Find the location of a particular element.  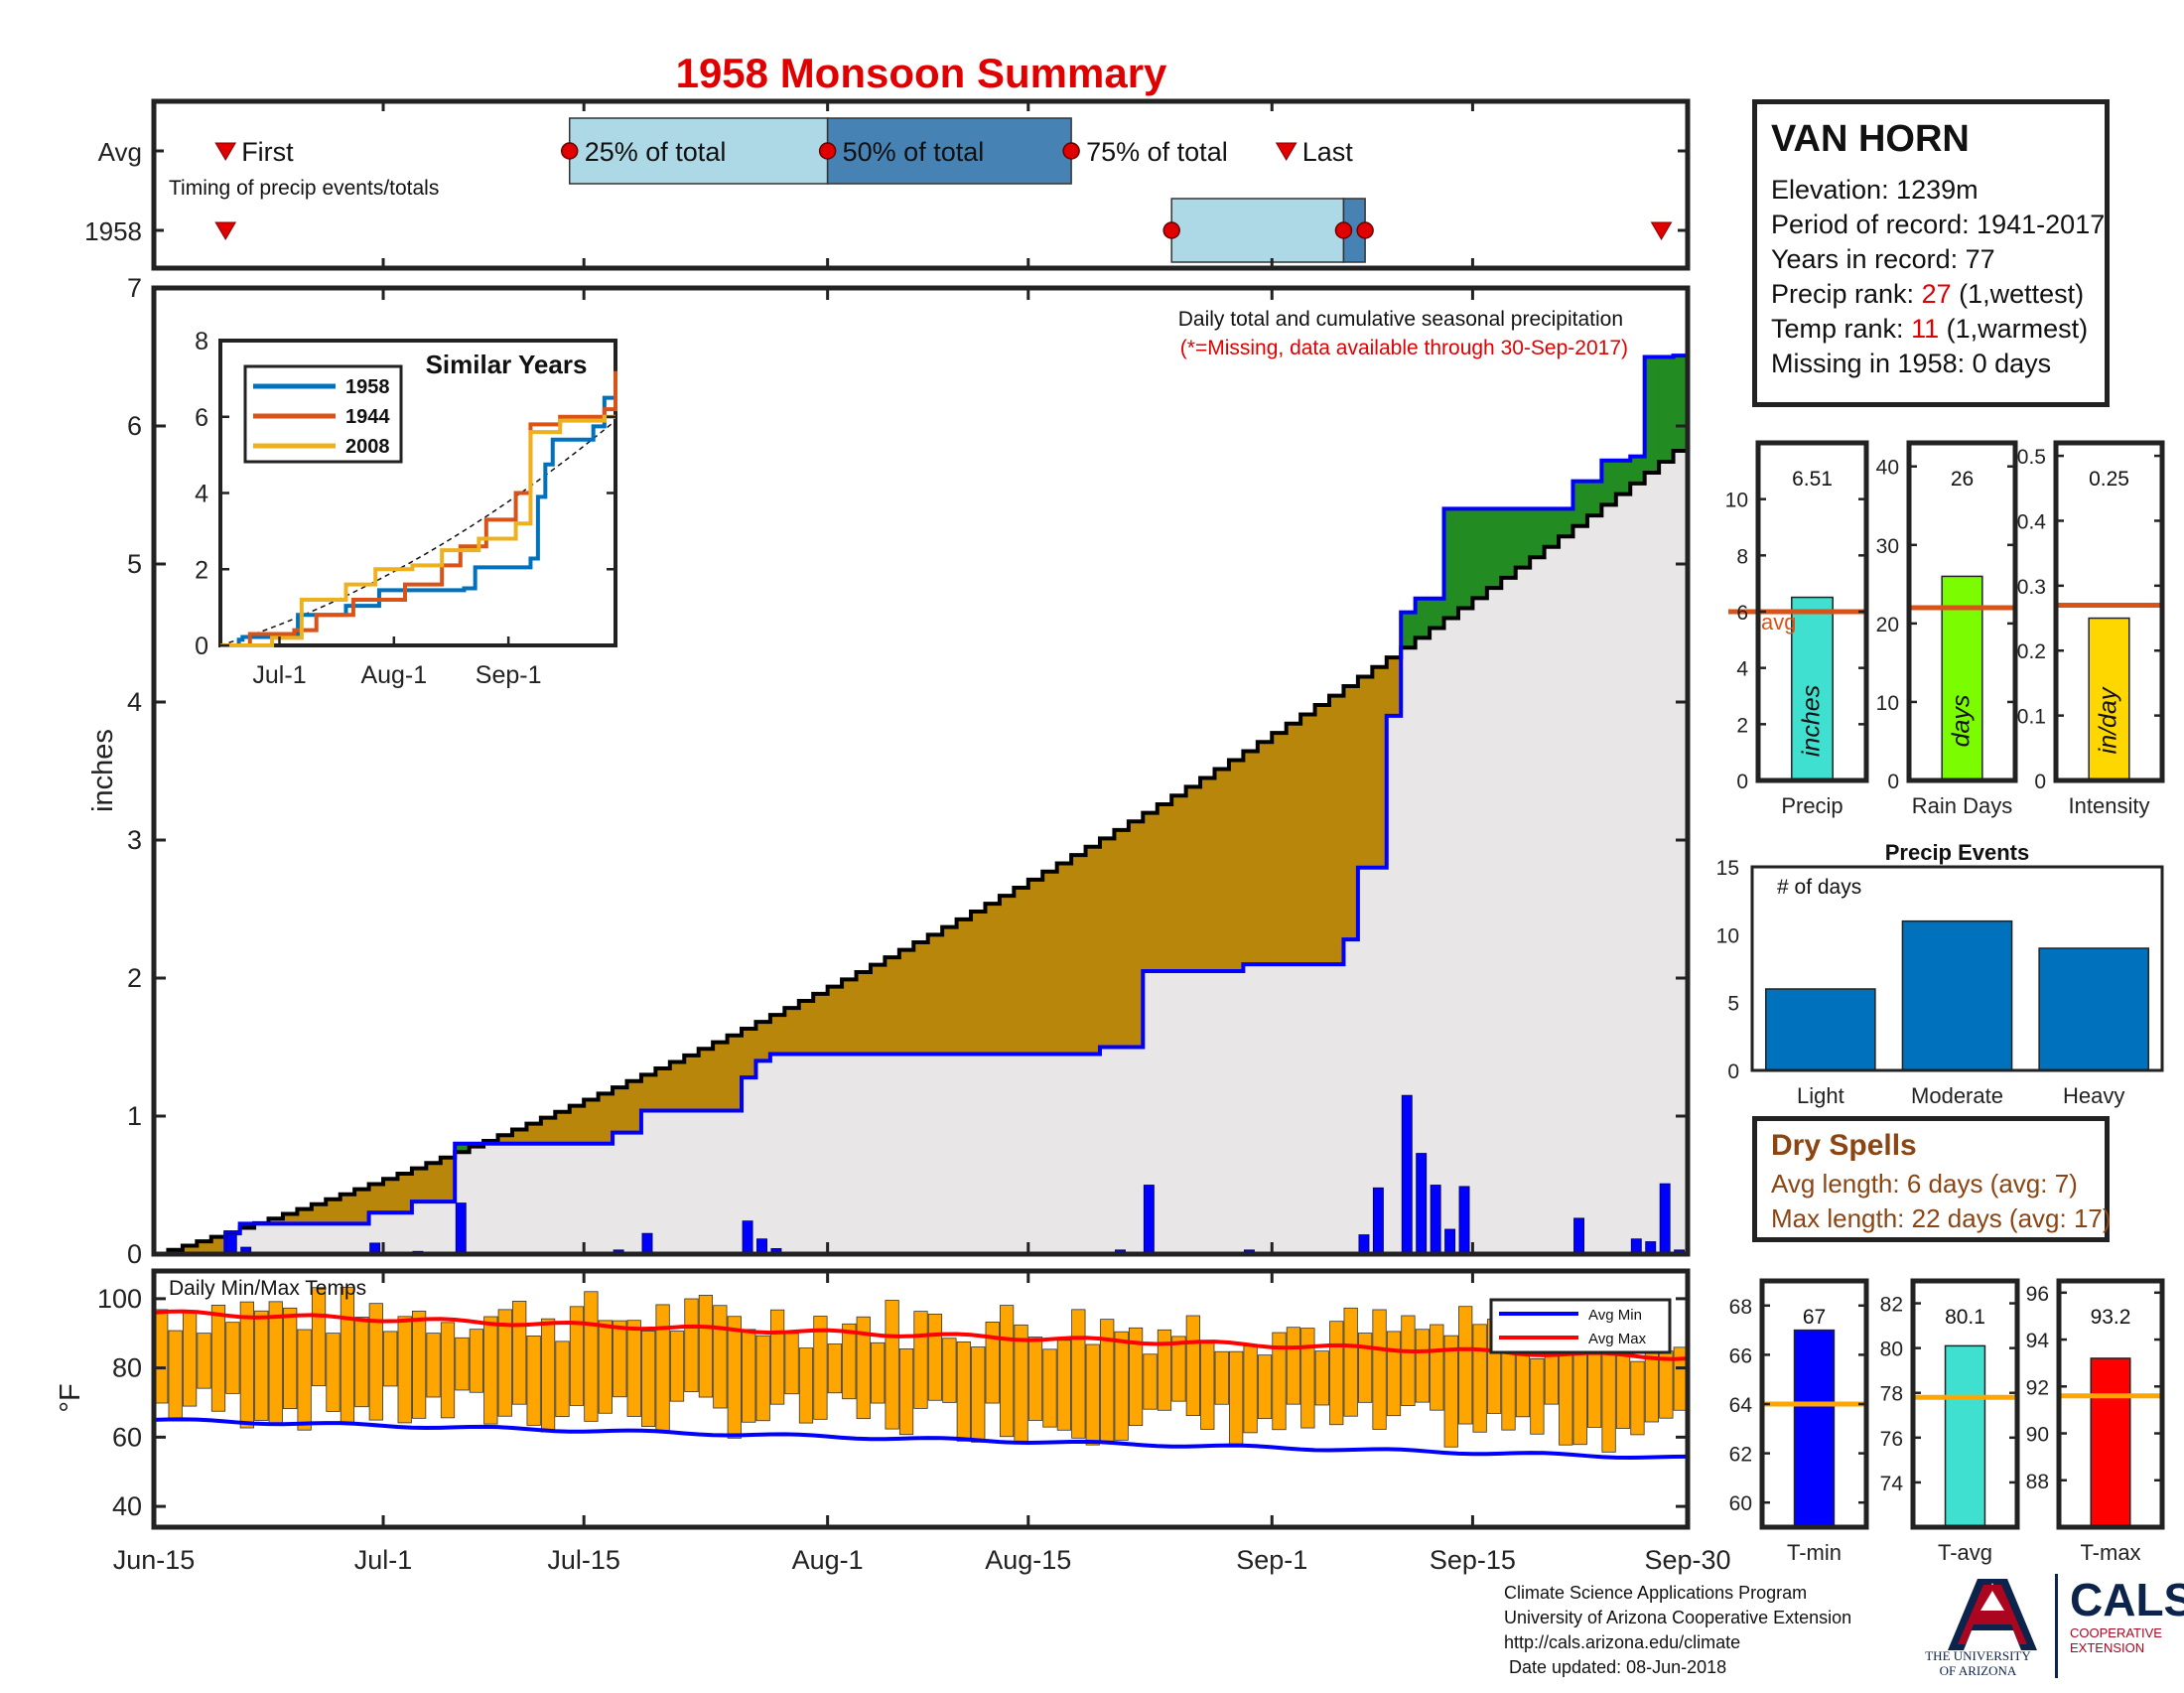

y-tick-label: 15 is located at coordinates (1727, 868).